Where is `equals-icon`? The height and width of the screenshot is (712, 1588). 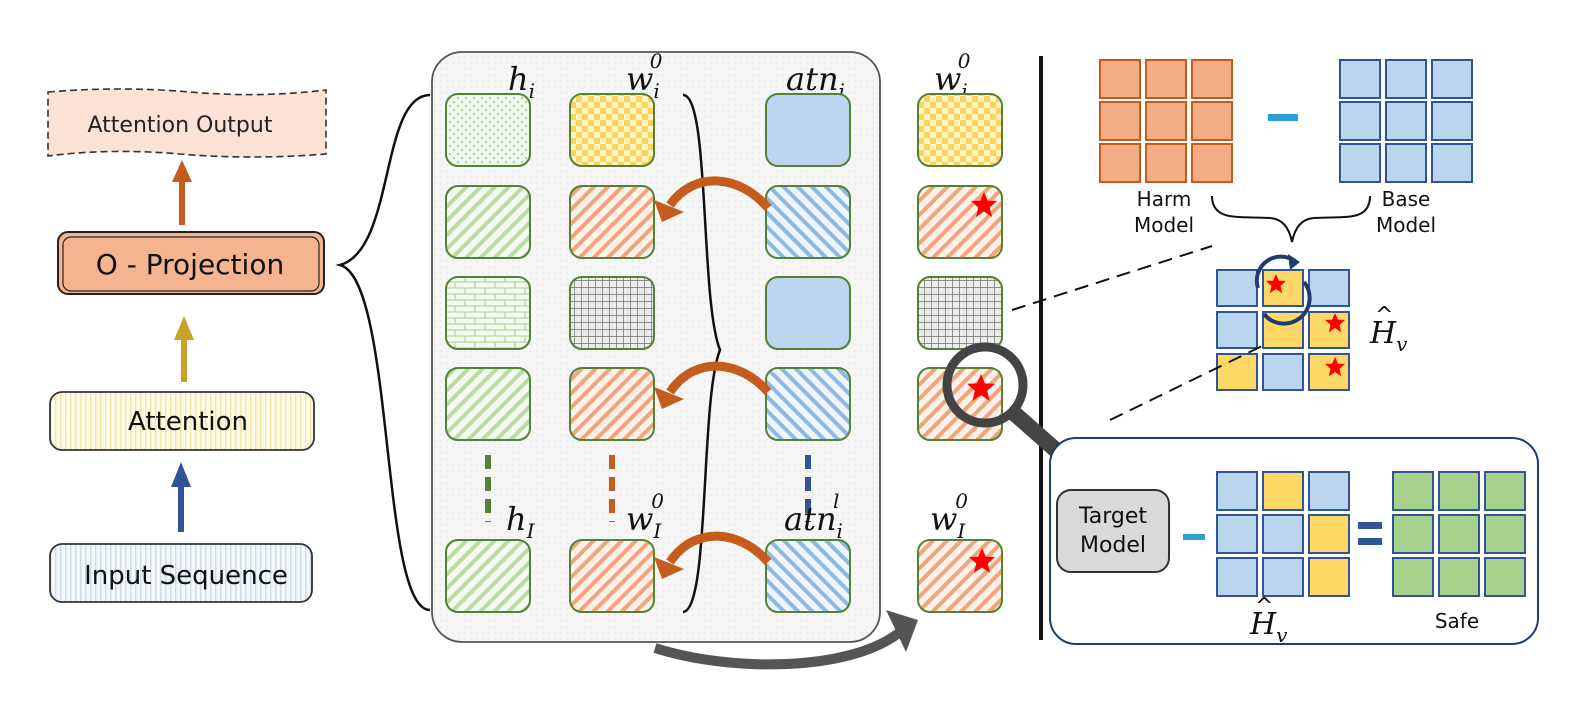
equals-icon is located at coordinates (1370, 533).